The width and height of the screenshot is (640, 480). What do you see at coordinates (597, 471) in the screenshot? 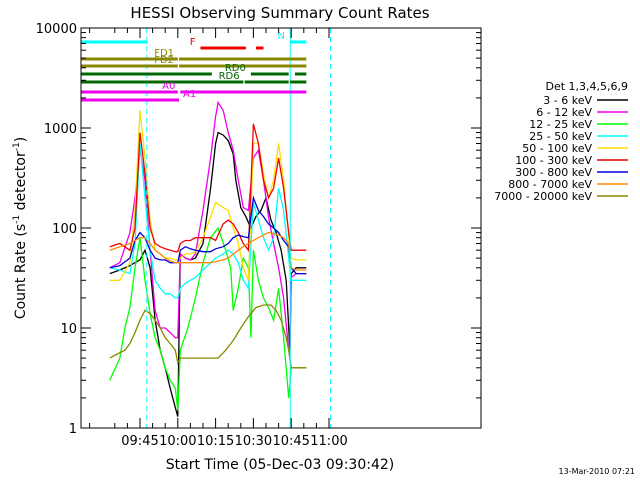
I see `timestamp-footer: 13-Mar-2010 07:21` at bounding box center [597, 471].